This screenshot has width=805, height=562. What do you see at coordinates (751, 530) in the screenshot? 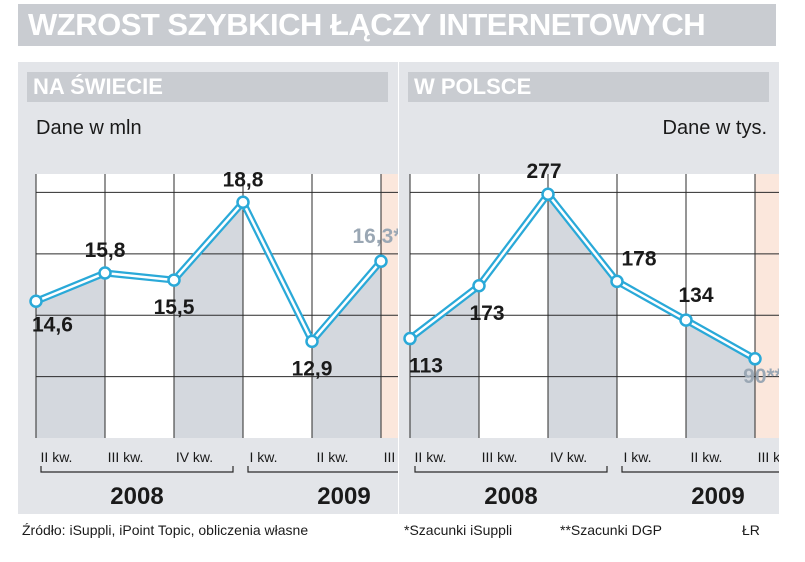
I see `footer-author: ŁR` at bounding box center [751, 530].